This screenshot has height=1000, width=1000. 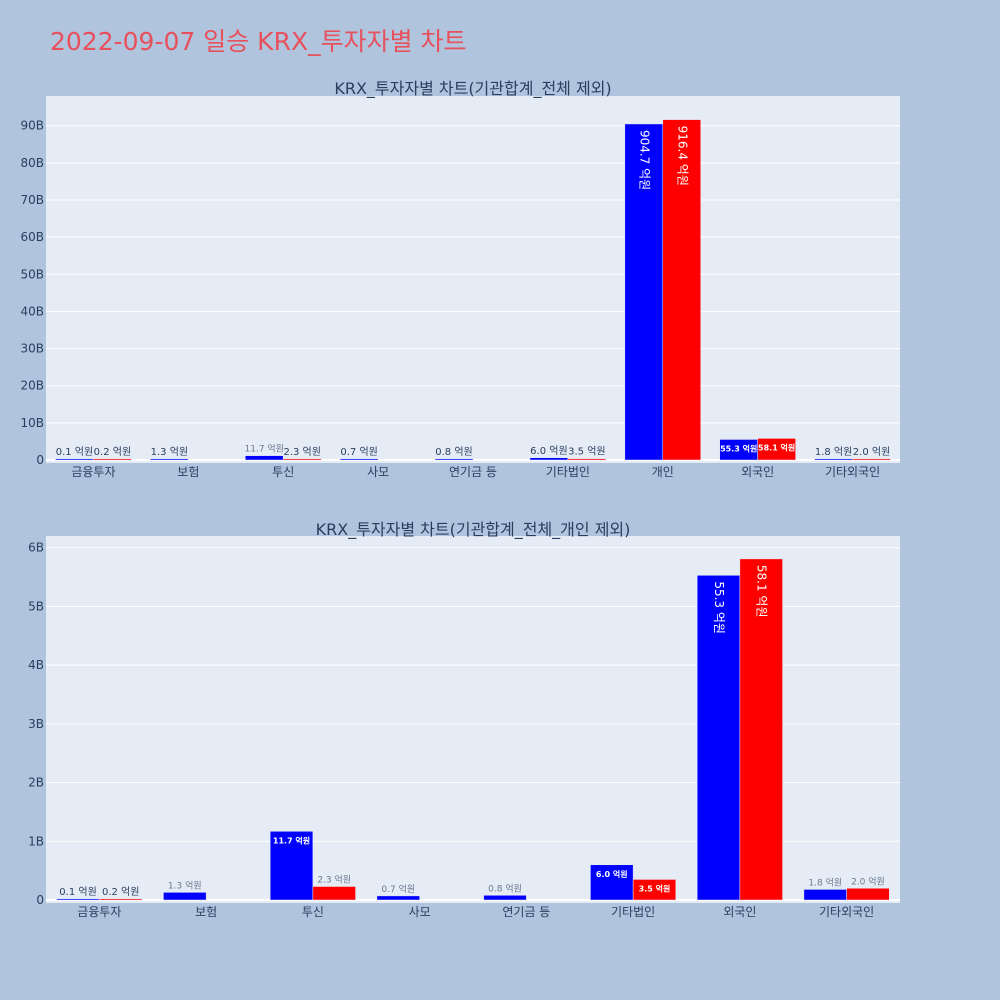 What do you see at coordinates (258, 41) in the screenshot?
I see `page-title: 2022-09-07 일승 KRX_투자자별 차트` at bounding box center [258, 41].